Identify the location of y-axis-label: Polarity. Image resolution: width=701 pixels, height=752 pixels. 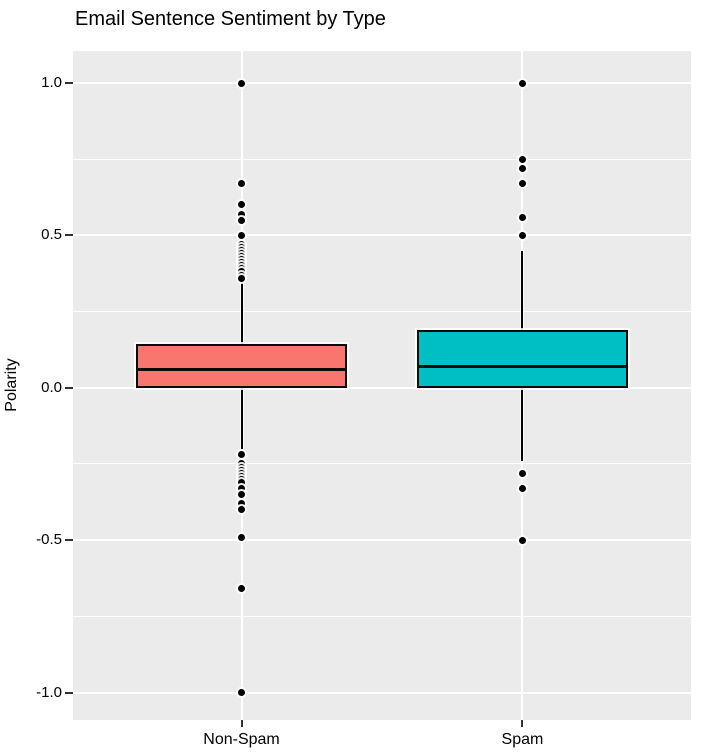
(11, 385).